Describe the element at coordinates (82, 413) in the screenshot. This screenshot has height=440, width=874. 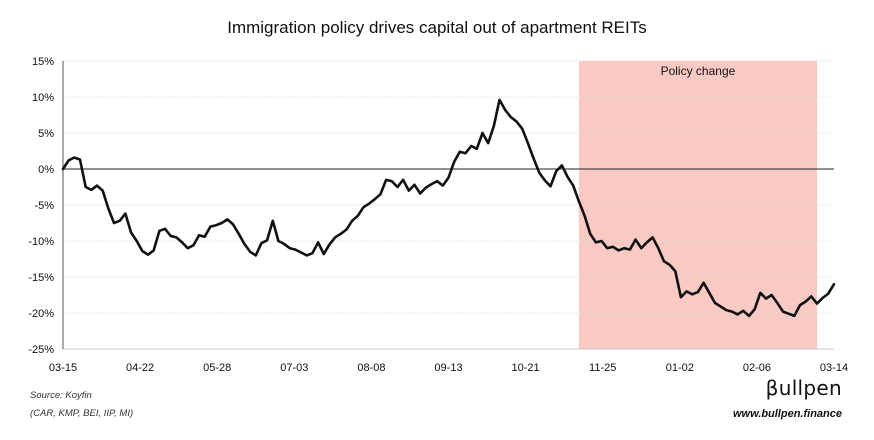
I see `ticker-list: (CAR, KMP, BEI, IIP, MI)` at that location.